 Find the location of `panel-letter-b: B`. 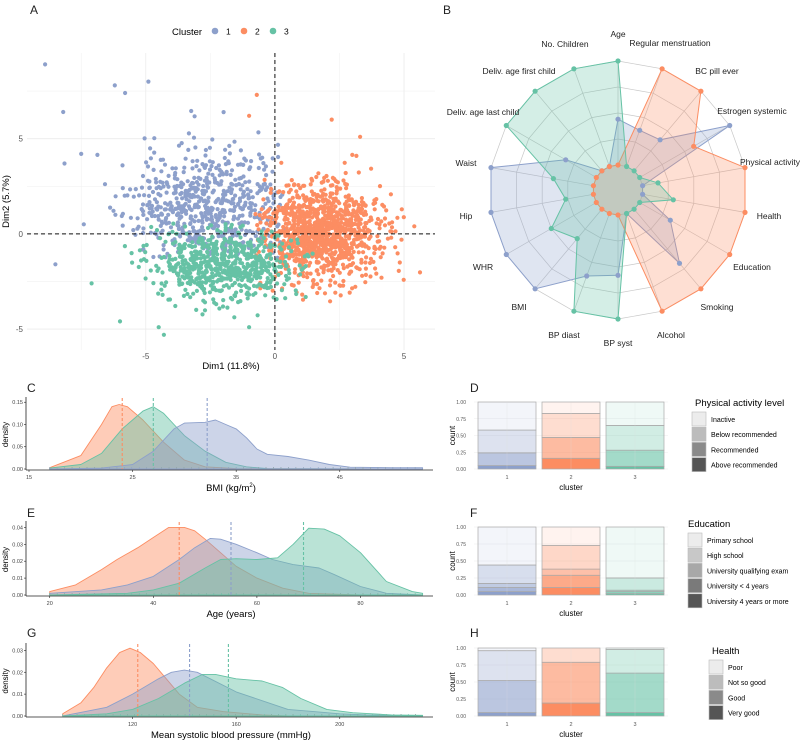

panel-letter-b: B is located at coordinates (447, 10).